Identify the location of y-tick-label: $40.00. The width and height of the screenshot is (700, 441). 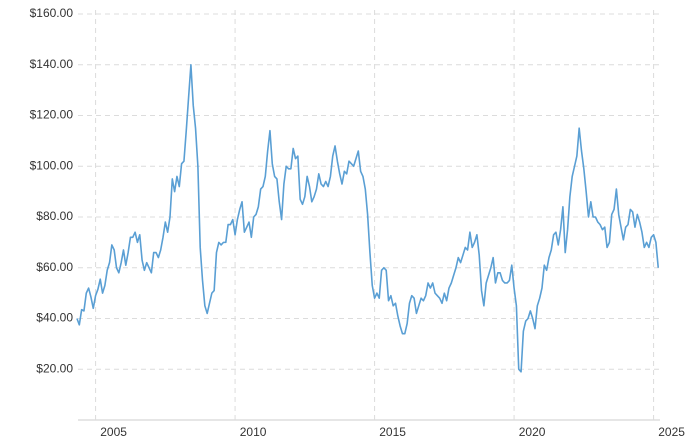
(54, 318).